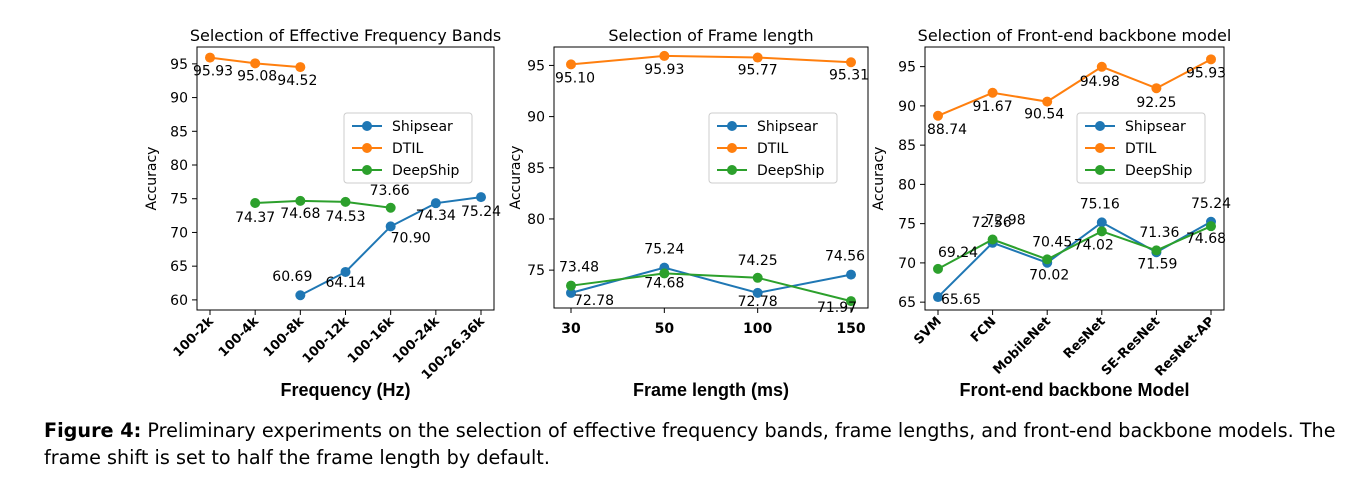 This screenshot has width=1369, height=483. Describe the element at coordinates (93, 430) in the screenshot. I see `caption-label: Figure 4:` at that location.